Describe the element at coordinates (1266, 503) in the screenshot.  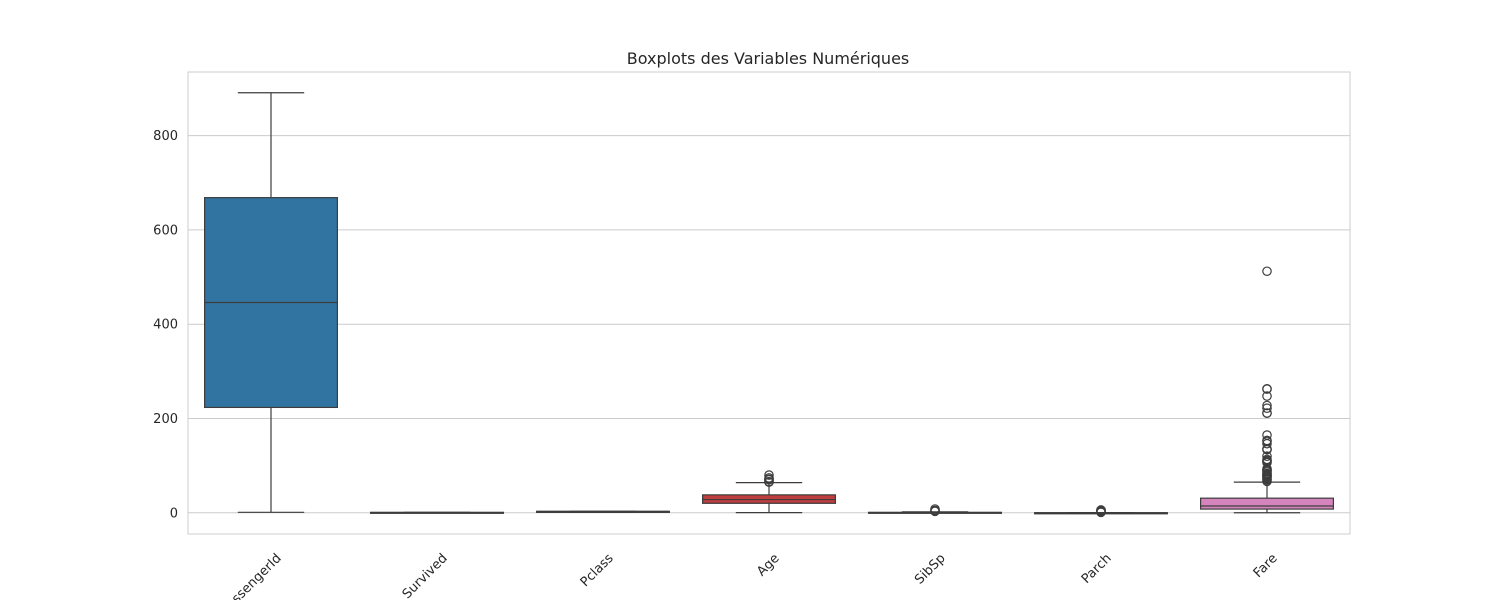
I see `box-body` at that location.